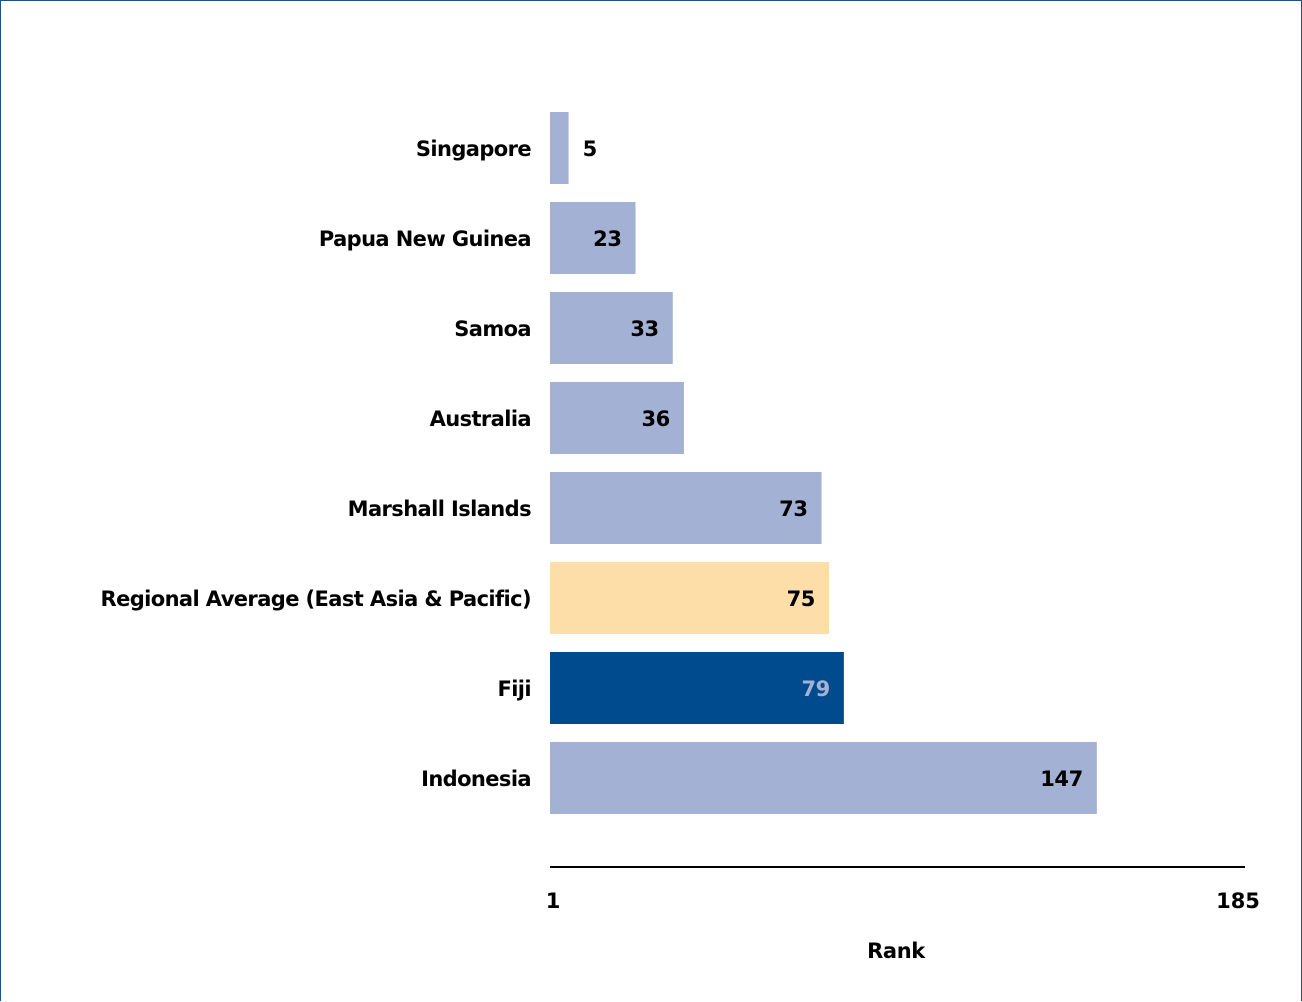 This screenshot has height=1002, width=1302. I want to click on bar-singapore, so click(559, 148).